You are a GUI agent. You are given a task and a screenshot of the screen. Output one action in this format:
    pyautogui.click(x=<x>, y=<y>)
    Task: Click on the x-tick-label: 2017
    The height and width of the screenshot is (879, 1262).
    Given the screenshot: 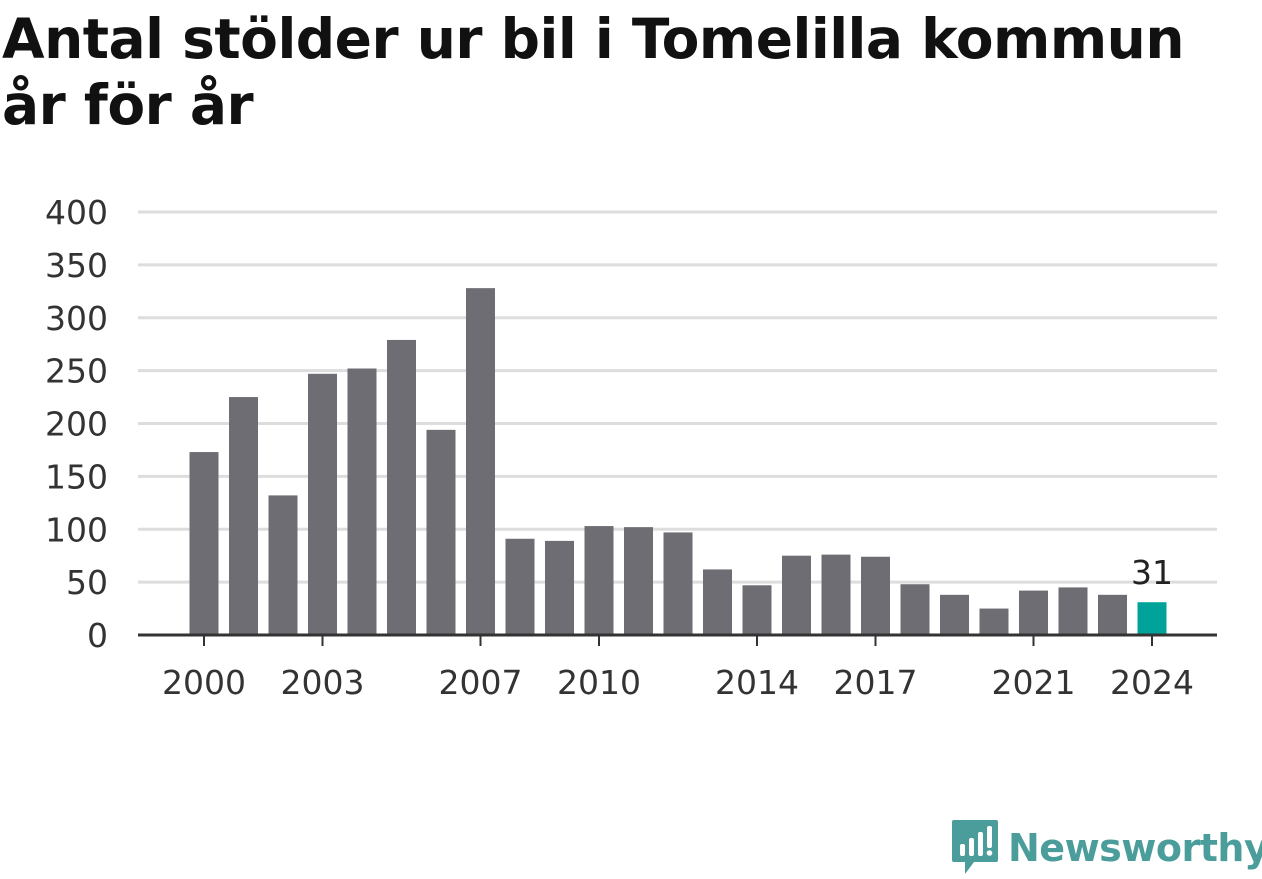 What is the action you would take?
    pyautogui.click(x=876, y=682)
    